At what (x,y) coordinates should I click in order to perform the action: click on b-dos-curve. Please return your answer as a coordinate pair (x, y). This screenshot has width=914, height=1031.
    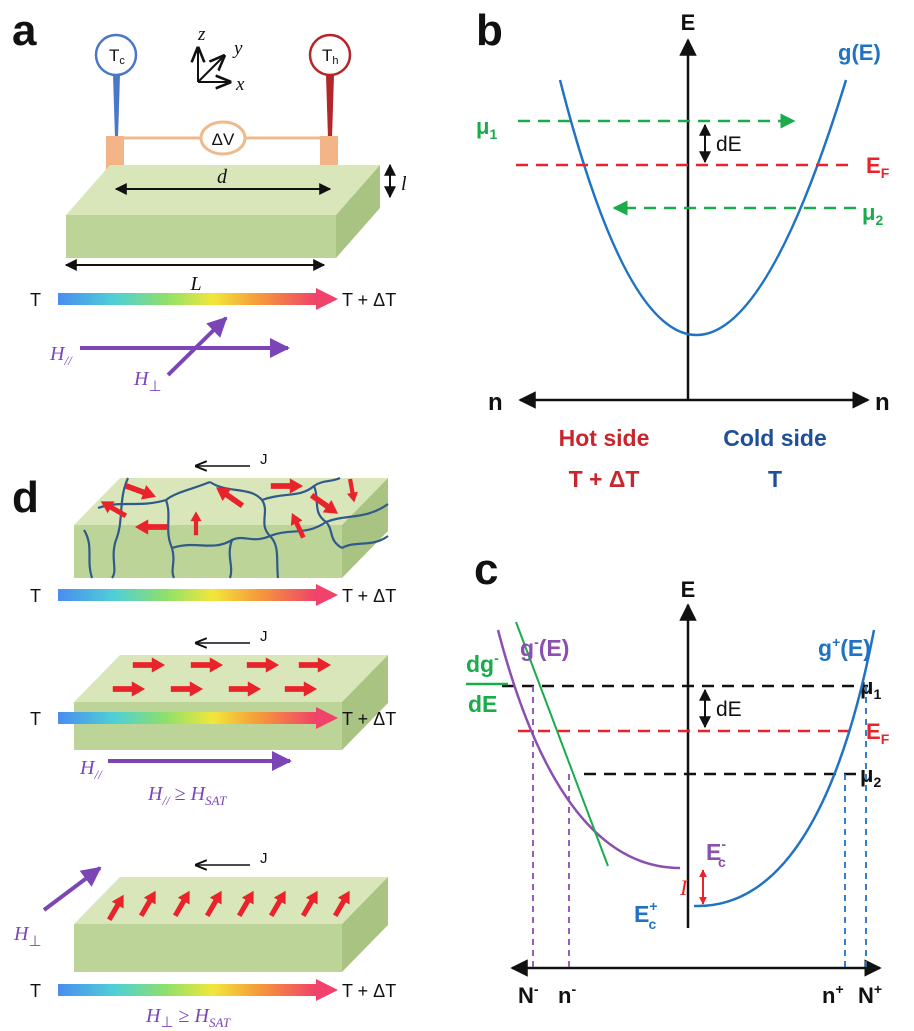
    Looking at the image, I should click on (703, 207).